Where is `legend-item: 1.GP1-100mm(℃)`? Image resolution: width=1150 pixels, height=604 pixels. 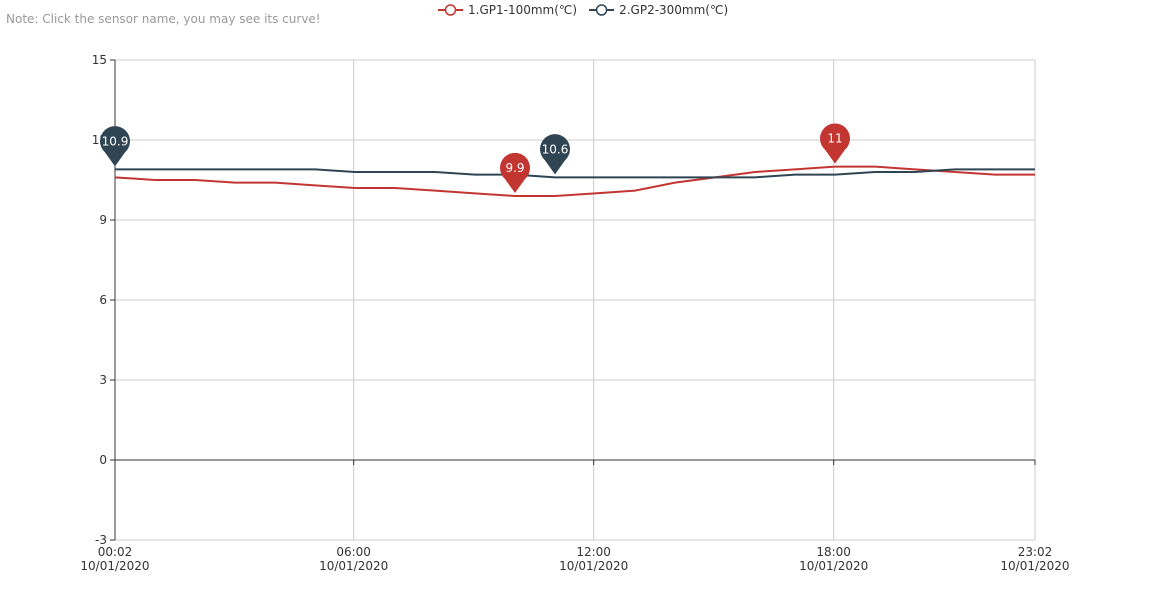
legend-item: 1.GP1-100mm(℃) is located at coordinates (507, 10).